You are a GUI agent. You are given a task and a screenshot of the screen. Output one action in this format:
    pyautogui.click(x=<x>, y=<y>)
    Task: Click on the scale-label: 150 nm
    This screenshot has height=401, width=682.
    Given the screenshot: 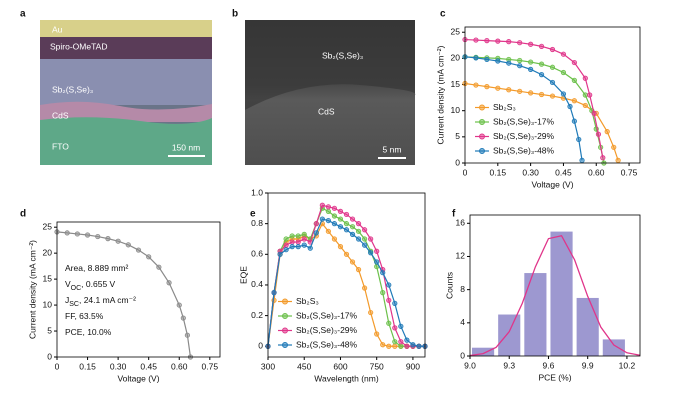 What is the action you would take?
    pyautogui.click(x=186, y=147)
    